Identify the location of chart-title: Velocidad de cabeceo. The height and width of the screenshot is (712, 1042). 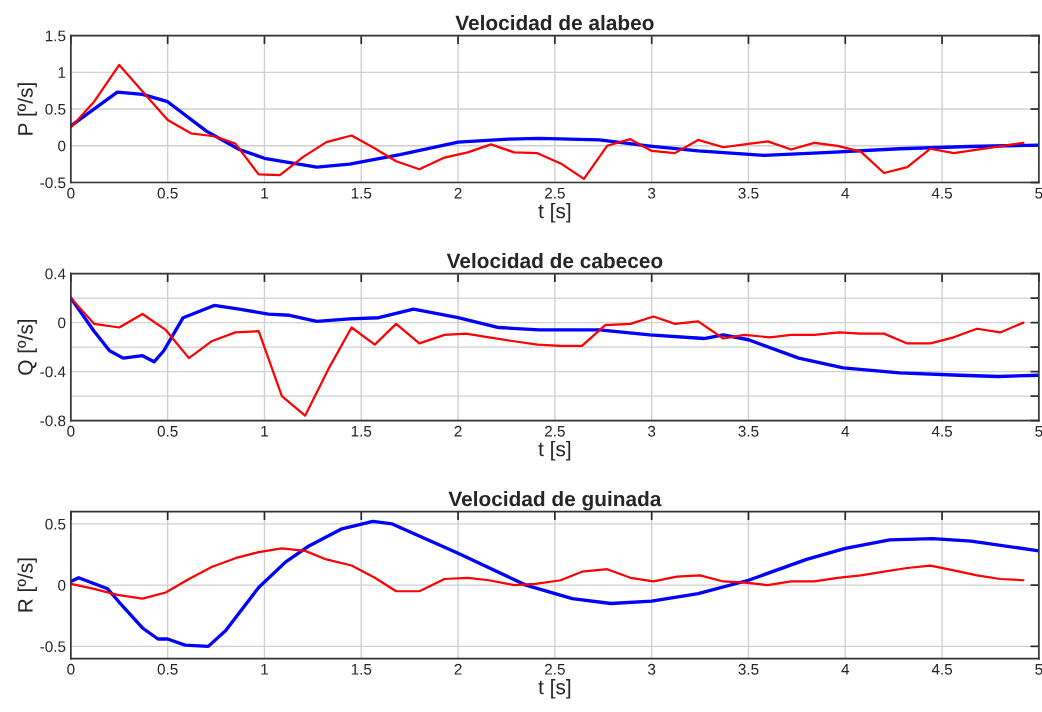
(554, 260).